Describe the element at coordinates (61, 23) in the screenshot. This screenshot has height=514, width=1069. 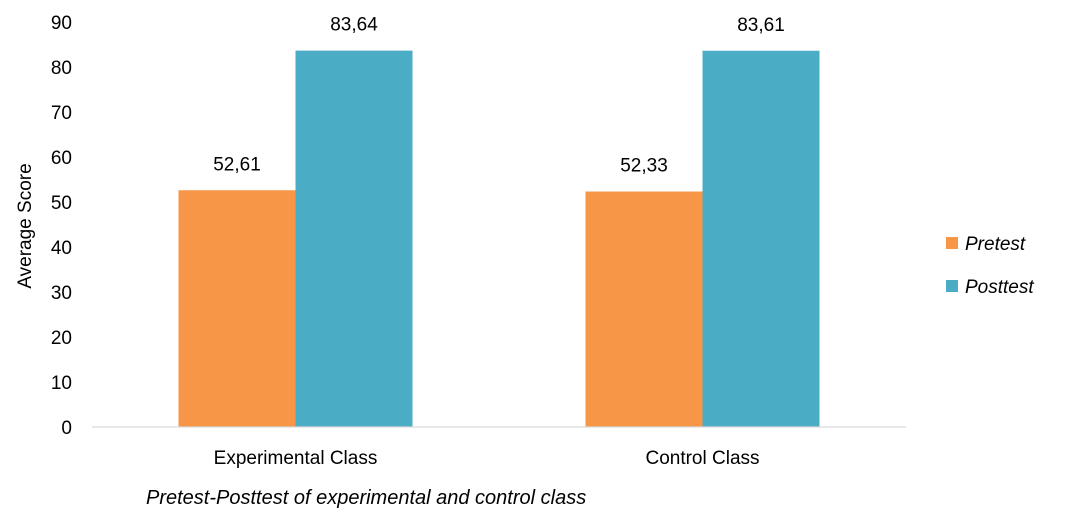
I see `y-tick-label: 90` at that location.